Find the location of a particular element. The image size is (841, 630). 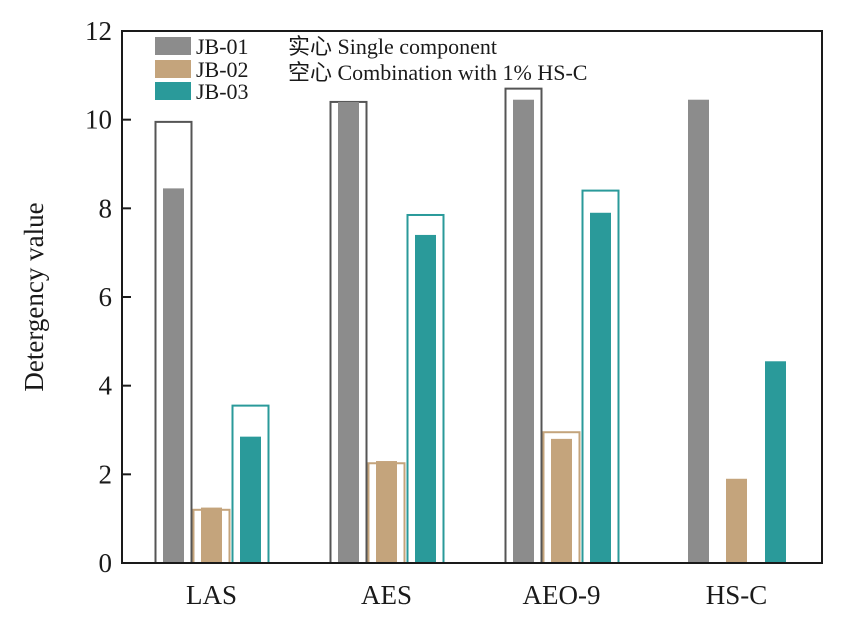

x-axis: LAS AES AEO-9 HS-C is located at coordinates (476, 595).